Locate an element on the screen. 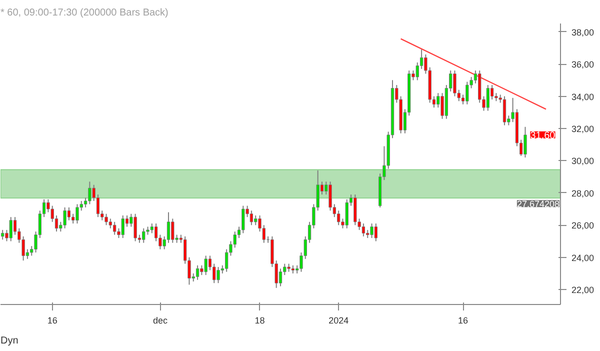 The image size is (600, 351). y-tick-label: 30,00 is located at coordinates (583, 161).